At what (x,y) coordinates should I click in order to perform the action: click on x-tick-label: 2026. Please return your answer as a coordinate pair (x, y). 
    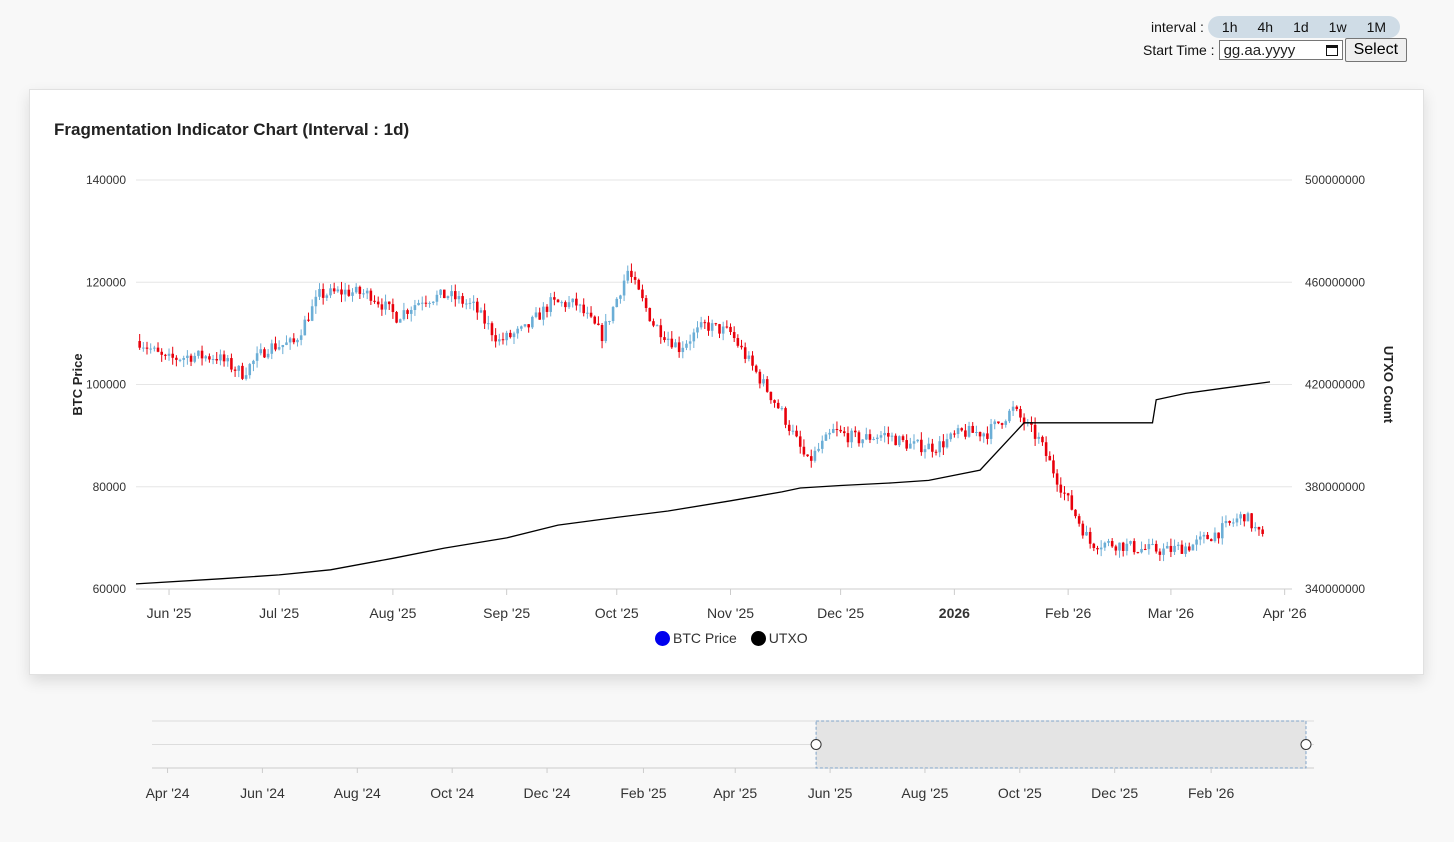
    Looking at the image, I should click on (954, 613).